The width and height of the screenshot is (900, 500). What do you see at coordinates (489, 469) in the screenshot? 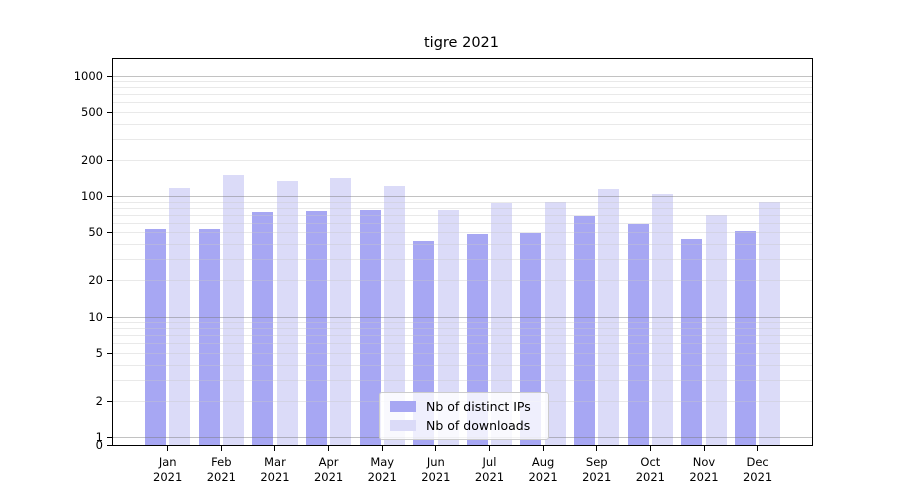
I see `x-tick-label-jul: Jul 2021` at bounding box center [489, 469].